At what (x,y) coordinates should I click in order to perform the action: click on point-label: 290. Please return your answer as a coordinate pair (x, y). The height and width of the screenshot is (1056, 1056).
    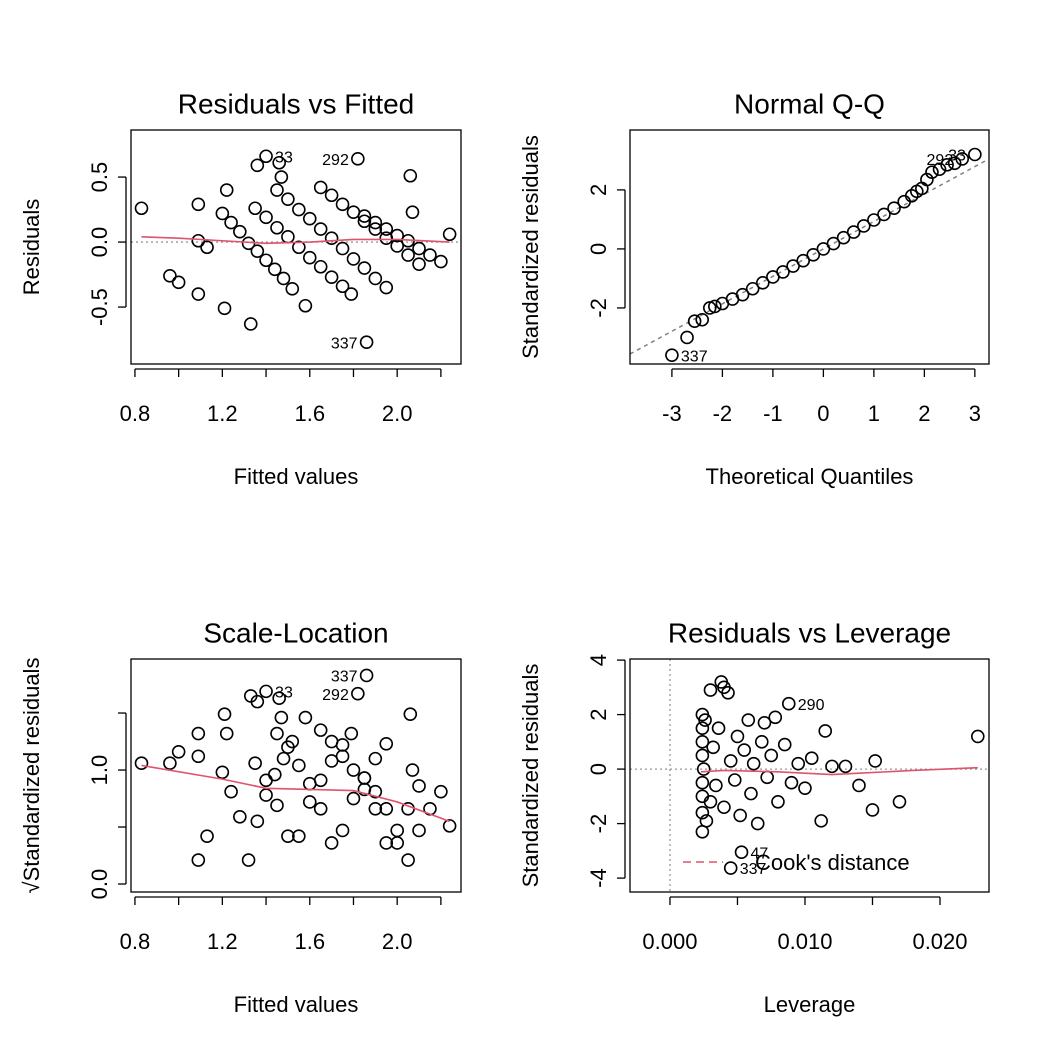
    Looking at the image, I should click on (811, 705).